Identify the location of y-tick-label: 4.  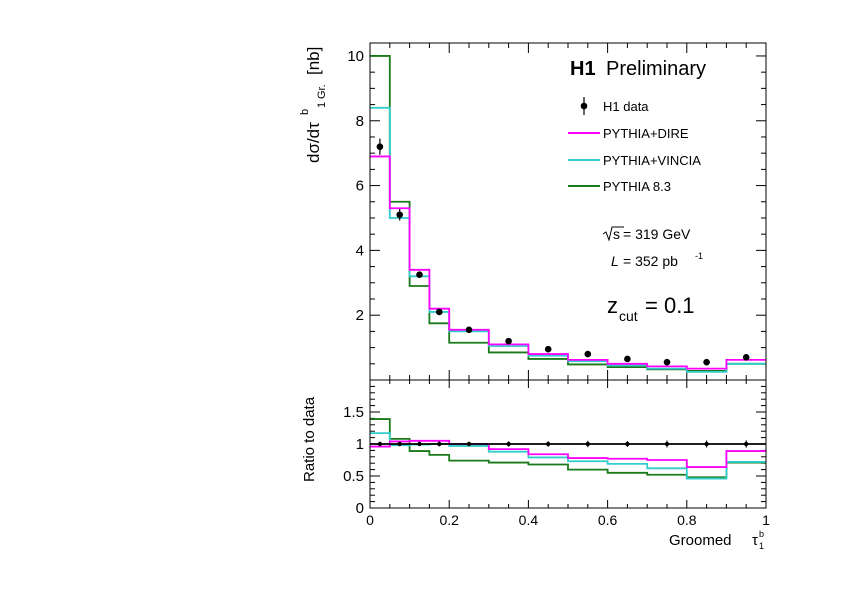
(360, 250).